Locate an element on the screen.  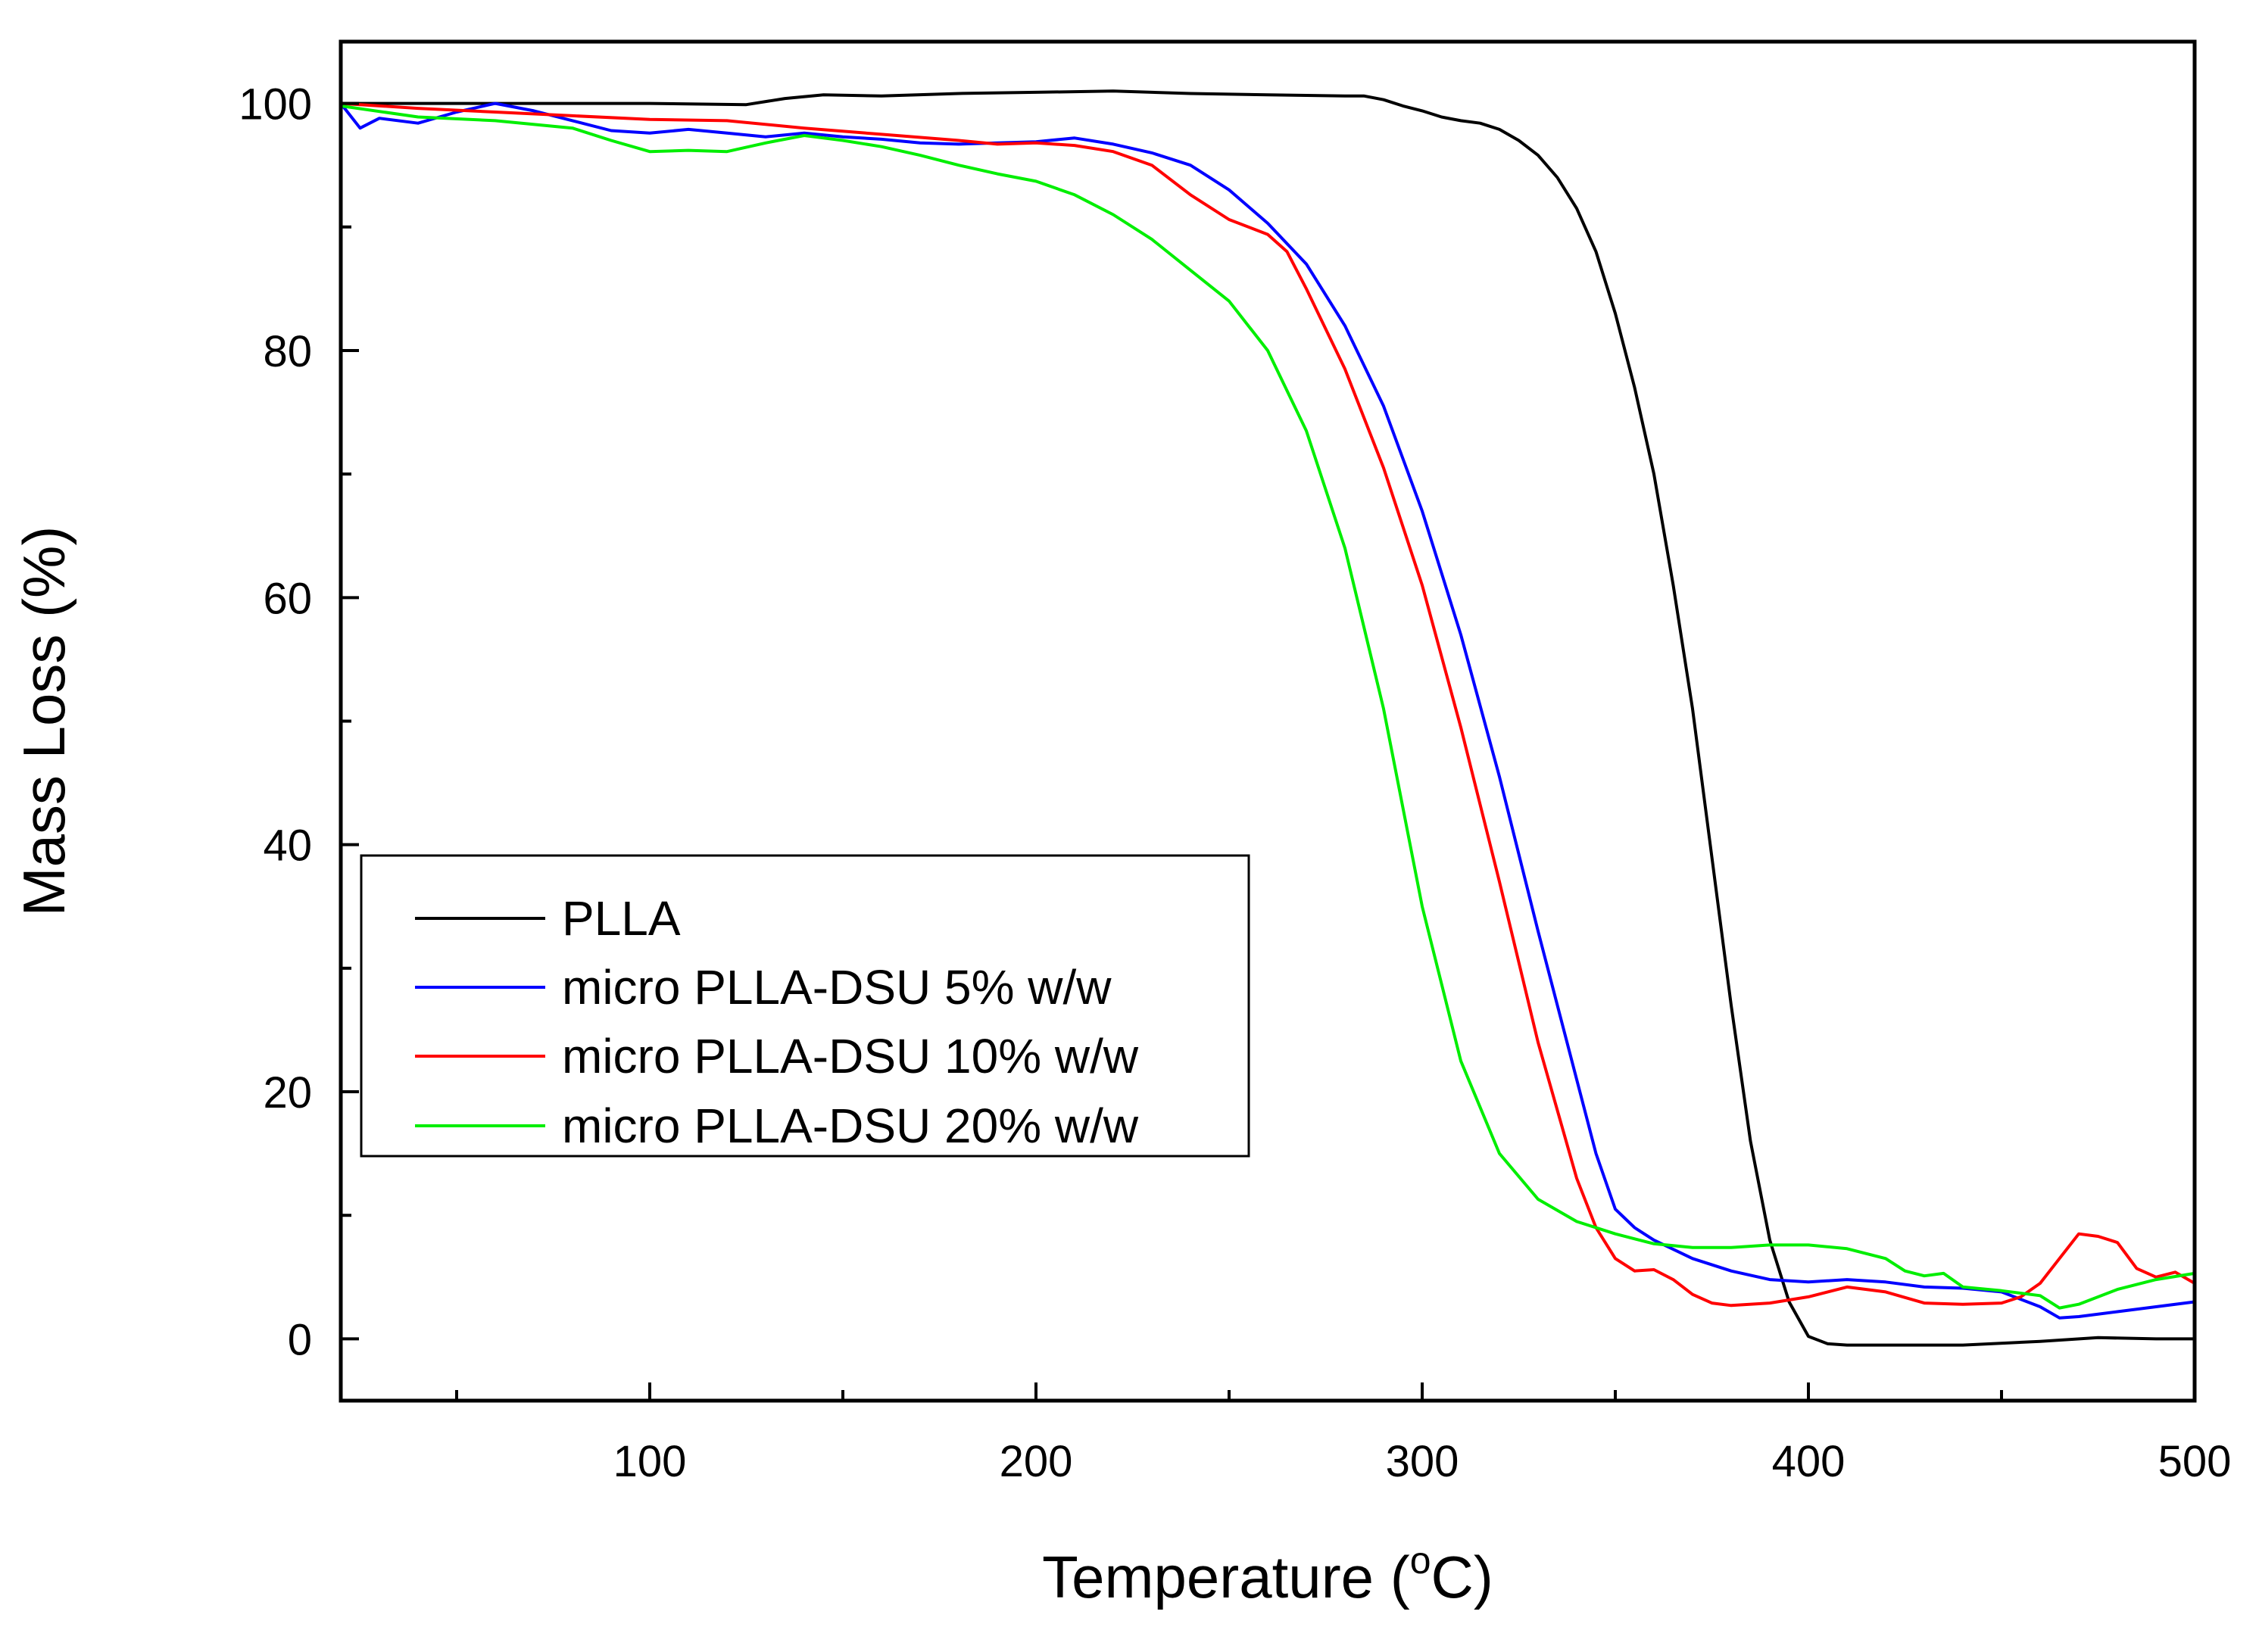
x-tick-label: 100 is located at coordinates (650, 1461).